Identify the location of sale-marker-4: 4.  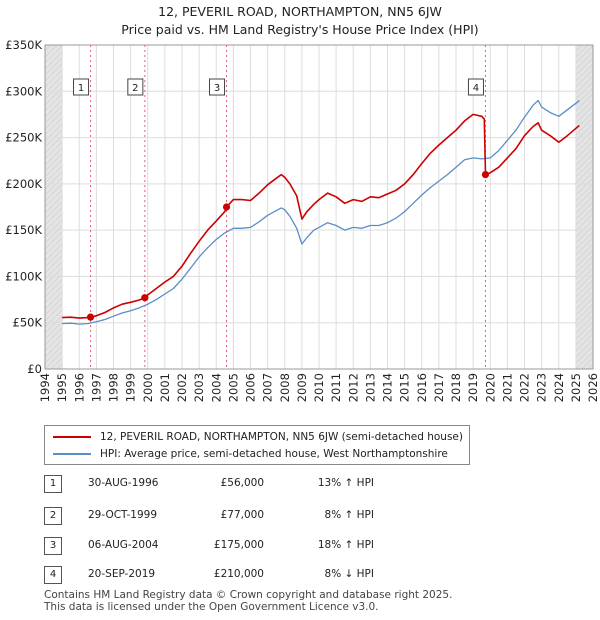
(53, 575).